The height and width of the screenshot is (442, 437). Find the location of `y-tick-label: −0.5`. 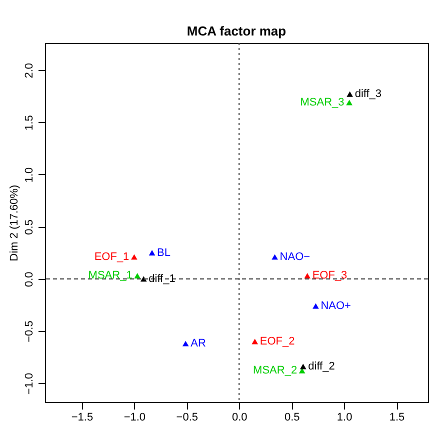

y-tick-label: −0.5 is located at coordinates (30, 331).